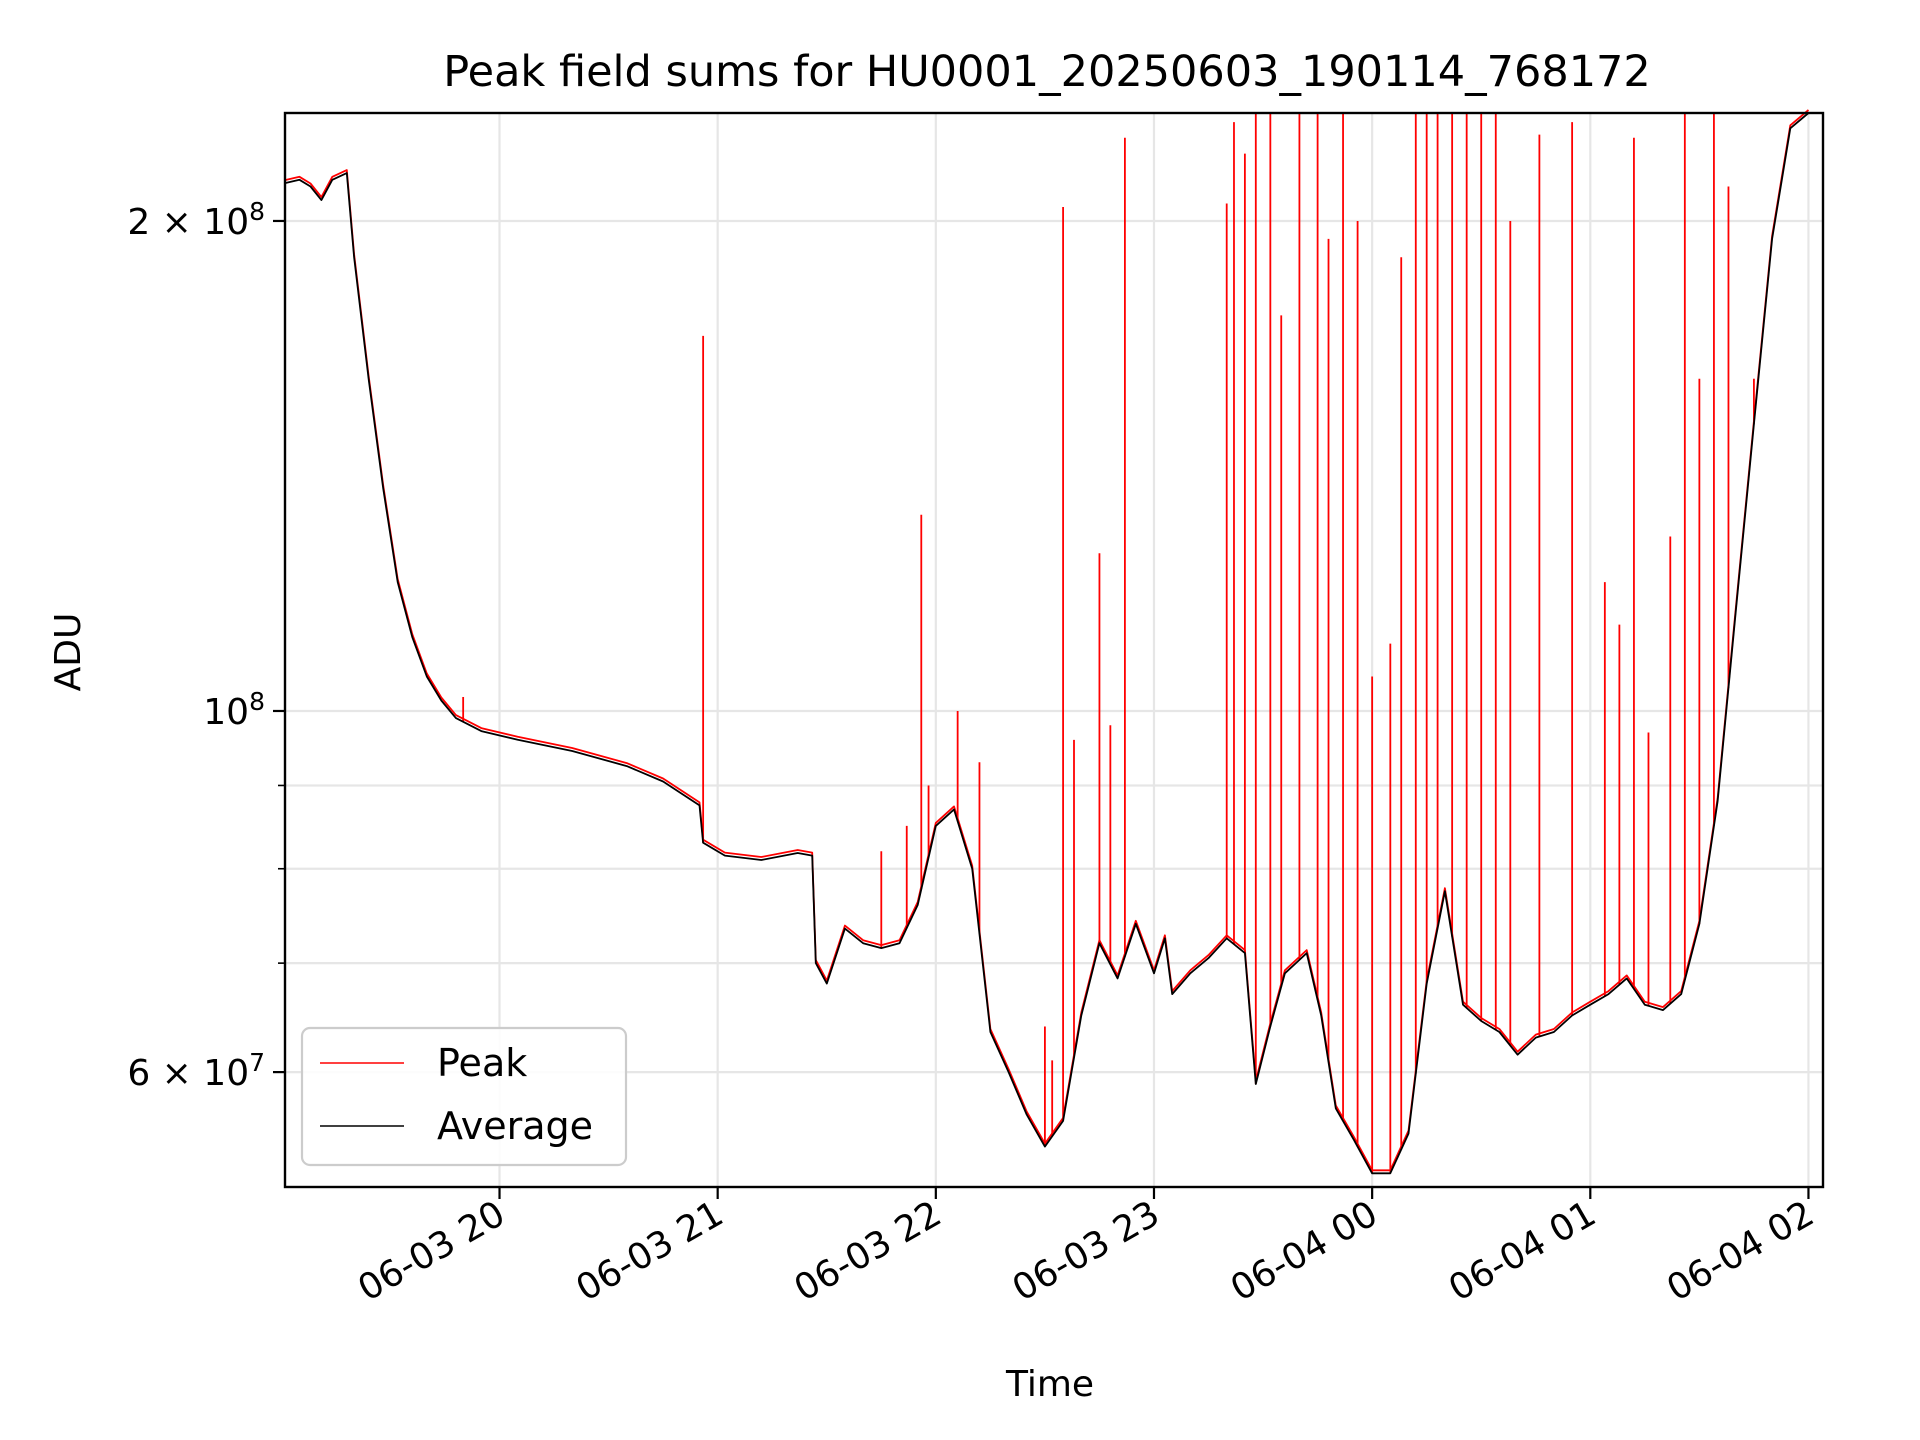 This screenshot has width=1920, height=1440. Describe the element at coordinates (464, 1096) in the screenshot. I see `legend: Peak Average` at that location.